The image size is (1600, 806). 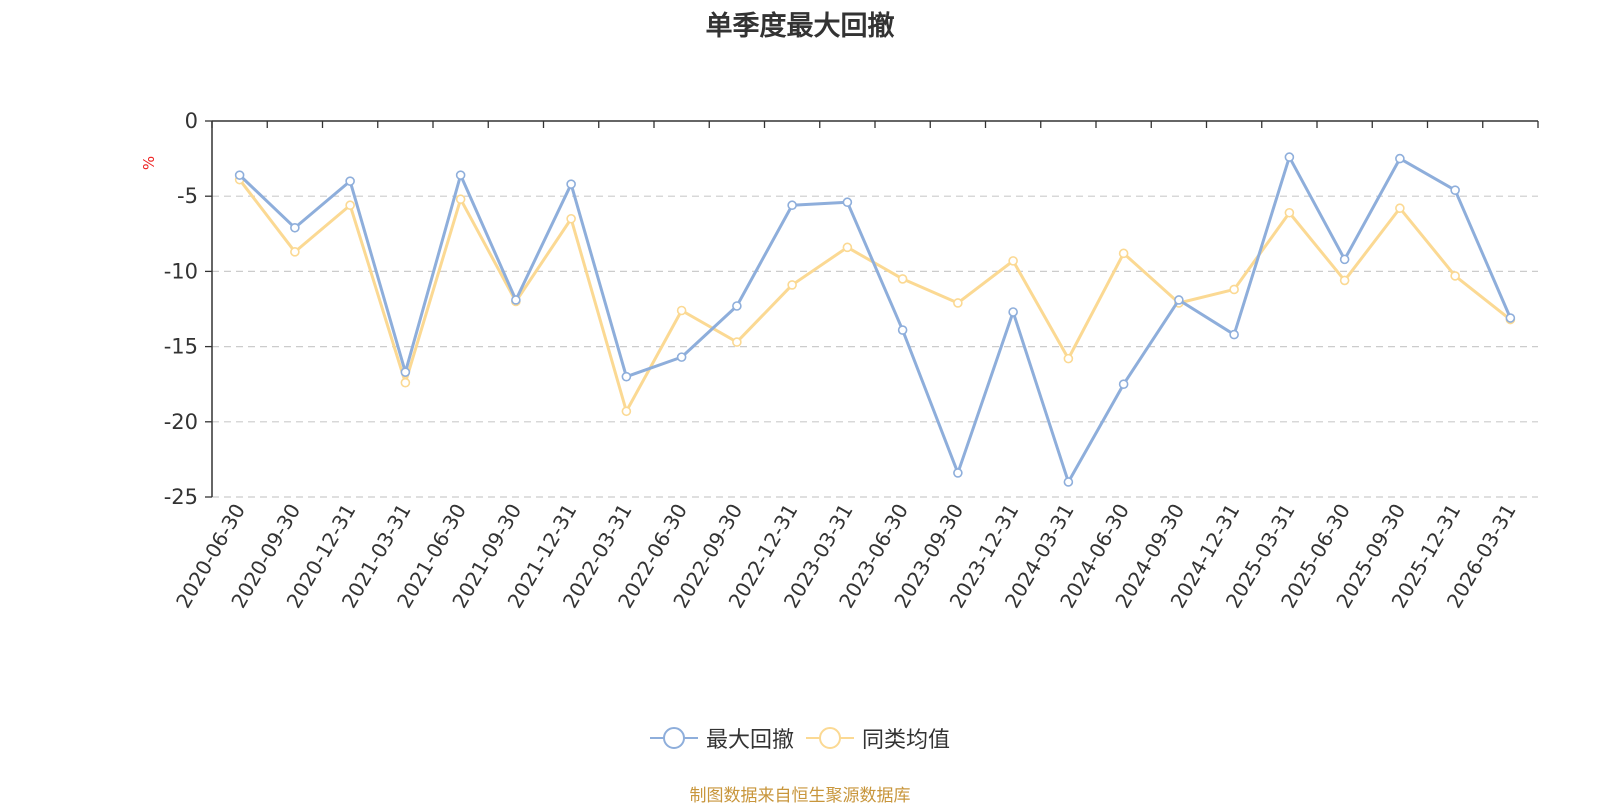 What do you see at coordinates (181, 422) in the screenshot?
I see `y-tick-label: -20` at bounding box center [181, 422].